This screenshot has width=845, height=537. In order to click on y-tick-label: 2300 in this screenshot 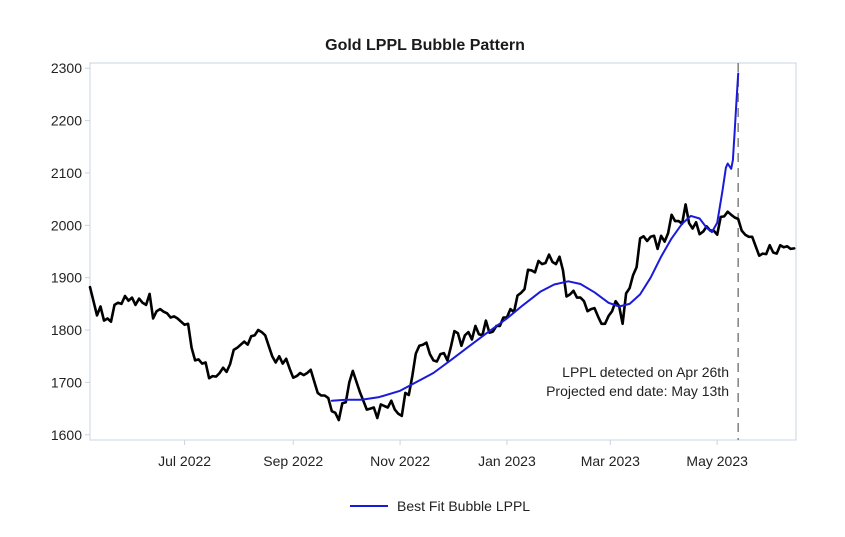, I will do `click(66, 68)`.